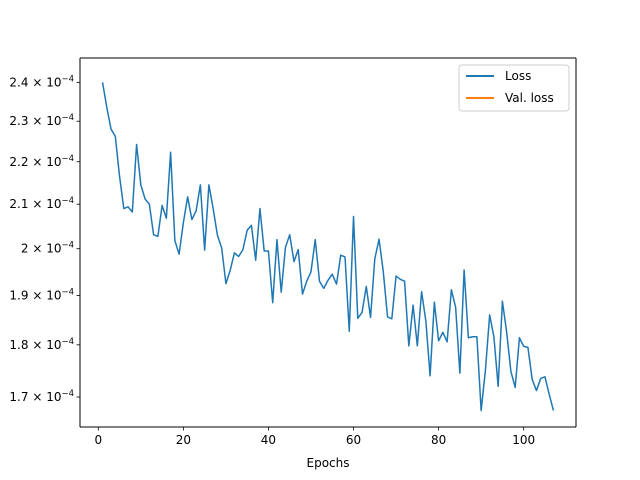 This screenshot has width=640, height=480. What do you see at coordinates (438, 440) in the screenshot?
I see `x-tick-label: 80` at bounding box center [438, 440].